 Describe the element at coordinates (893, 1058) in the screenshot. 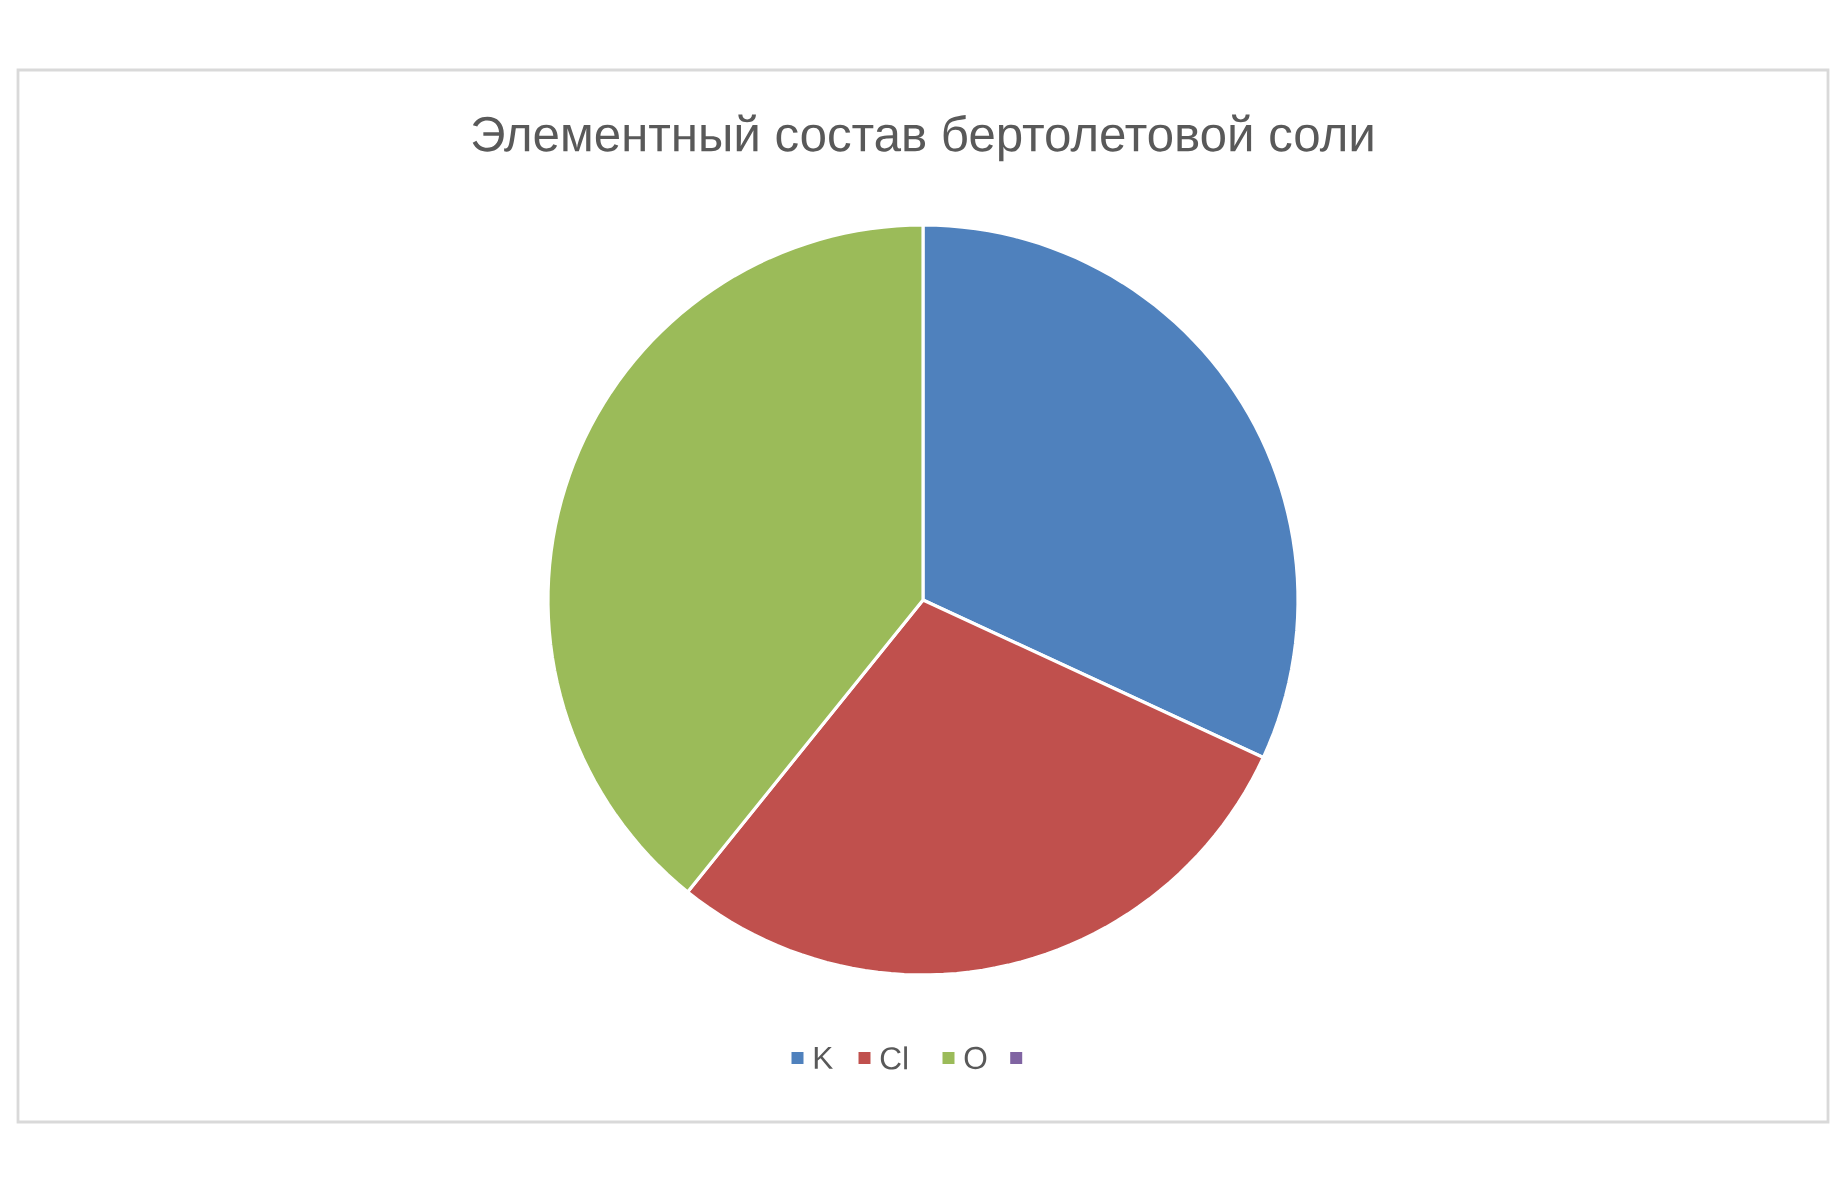

I see `legend-label: Cl` at that location.